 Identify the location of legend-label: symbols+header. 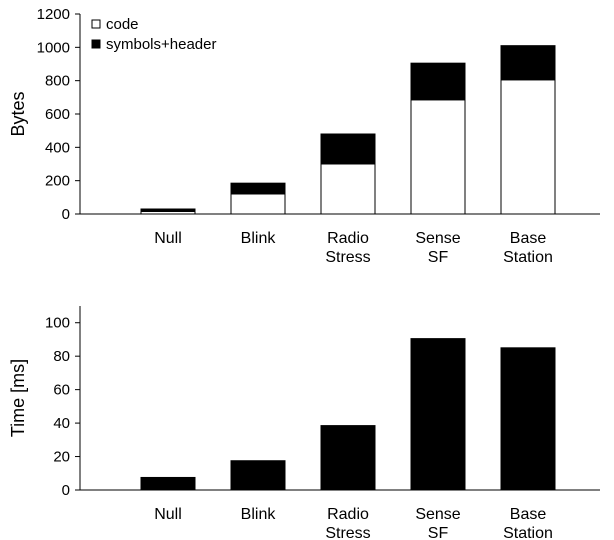
(161, 44).